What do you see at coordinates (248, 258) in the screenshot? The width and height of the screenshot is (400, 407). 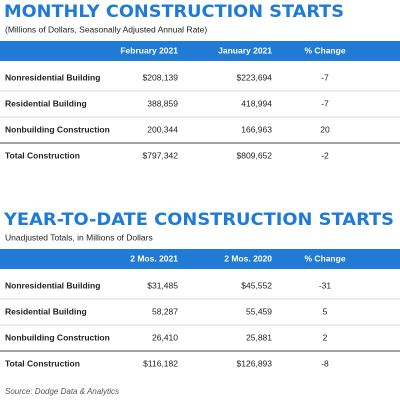 I see `column-header: 2 Mos. 2020` at bounding box center [248, 258].